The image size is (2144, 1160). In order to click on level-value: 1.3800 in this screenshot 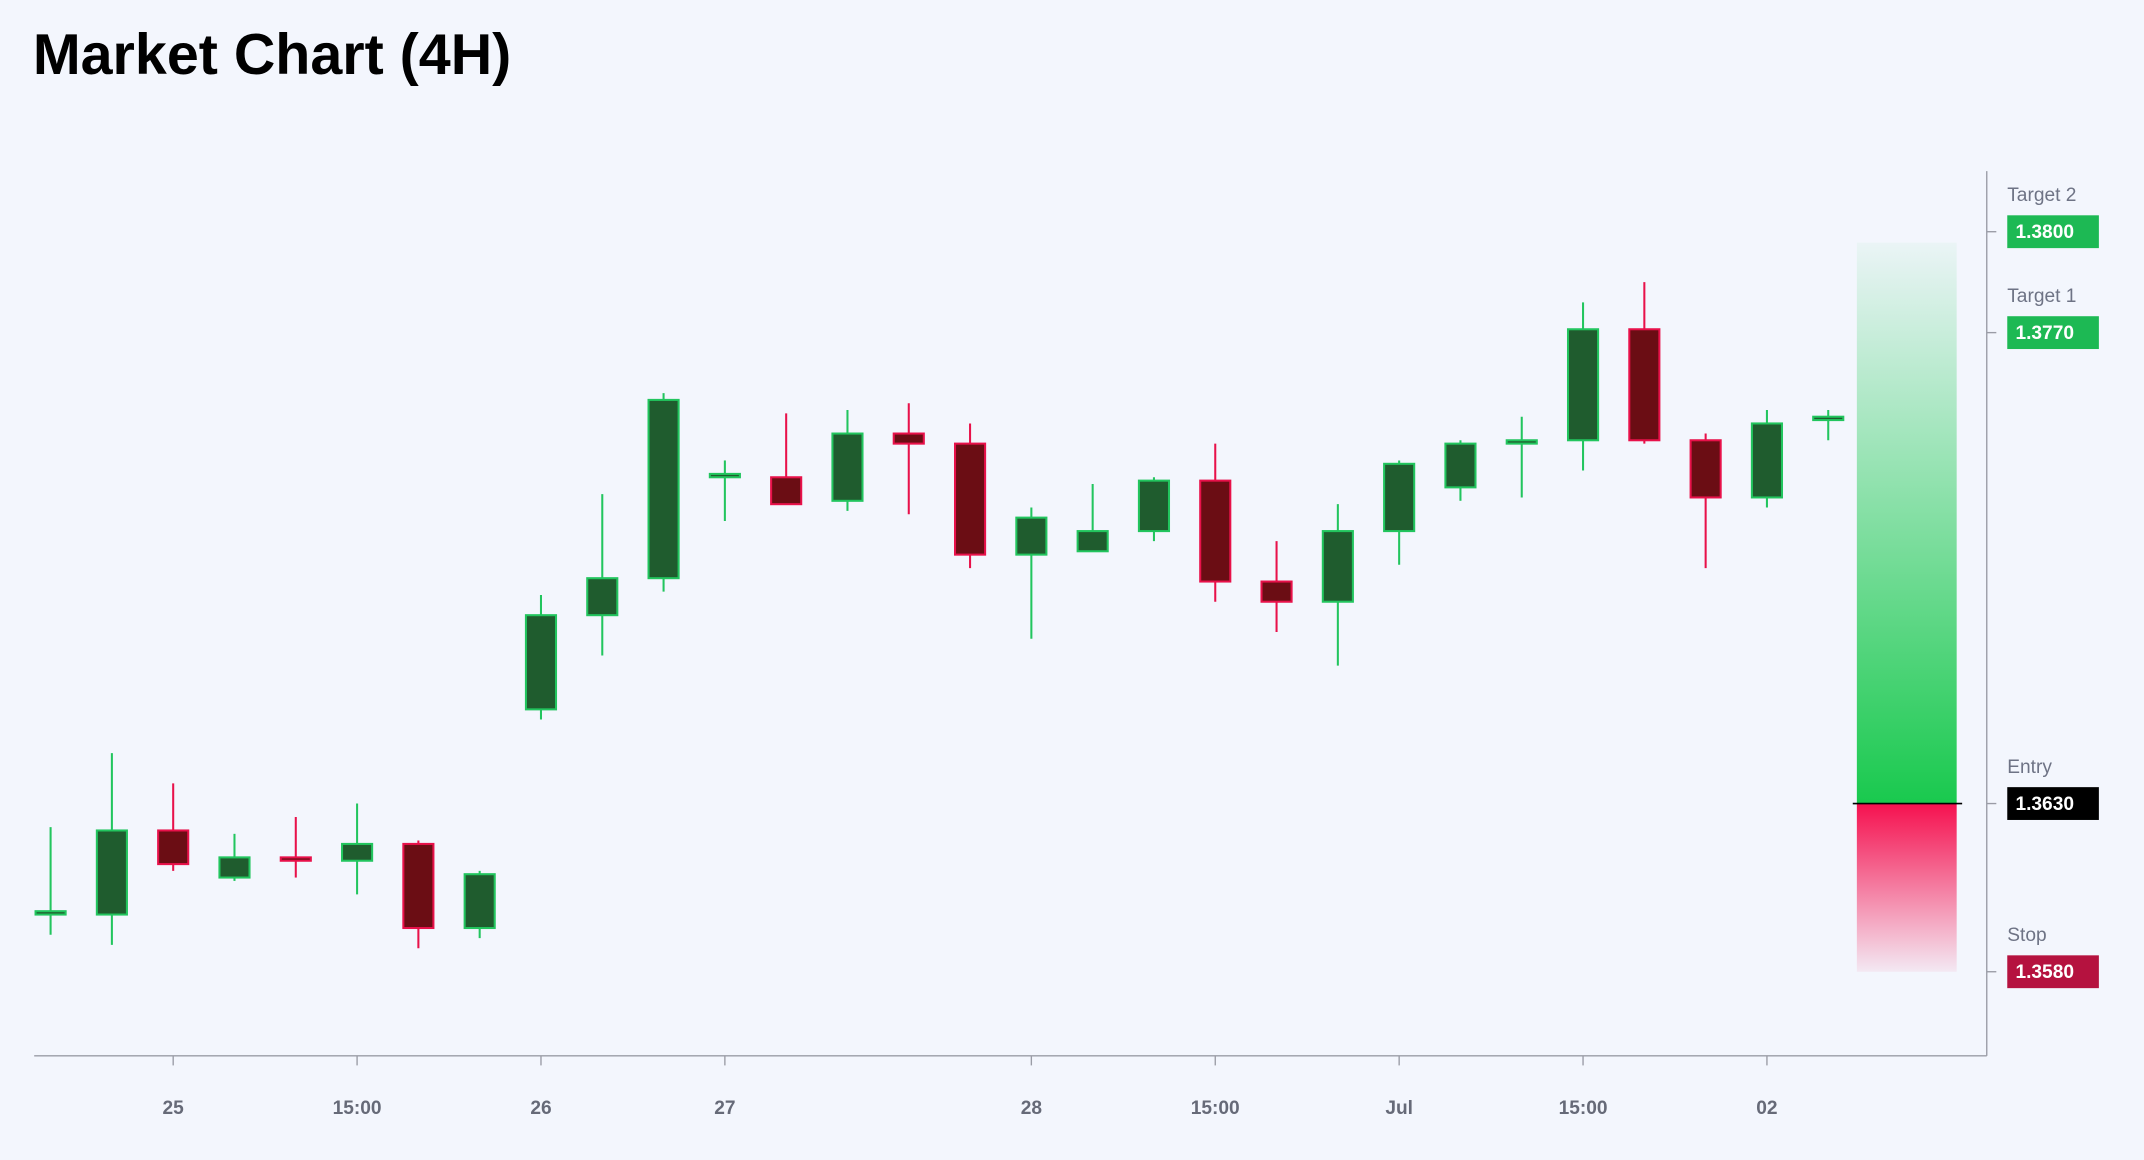, I will do `click(2044, 232)`.